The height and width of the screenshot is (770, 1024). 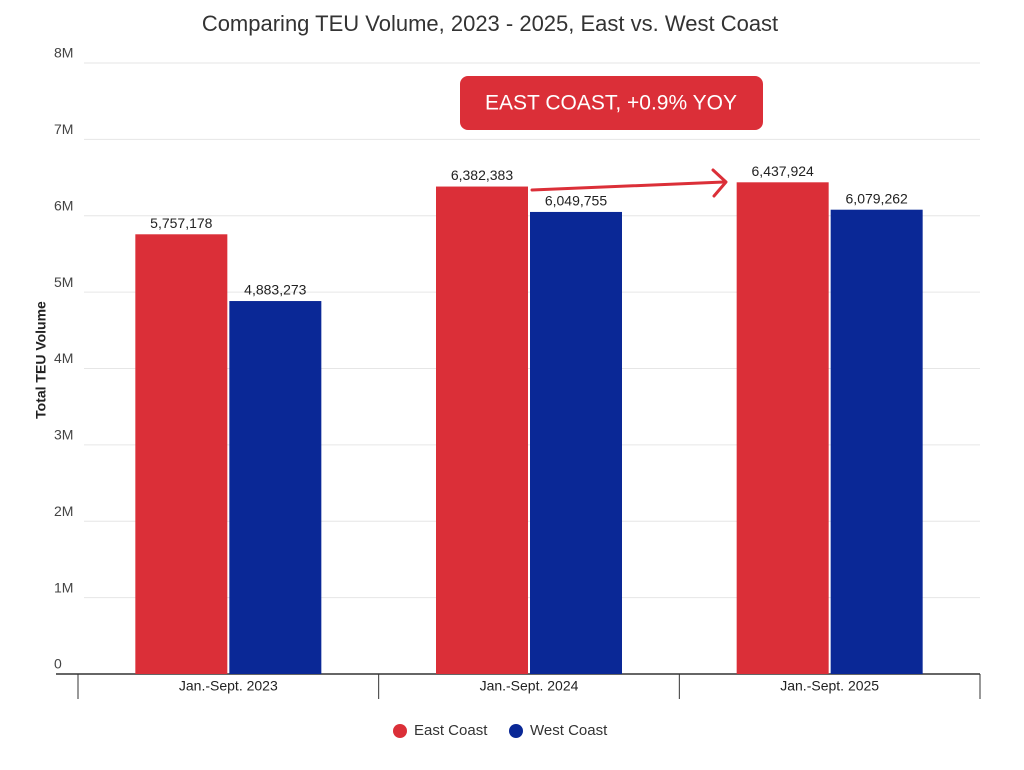 I want to click on legend-label: West Coast, so click(x=569, y=730).